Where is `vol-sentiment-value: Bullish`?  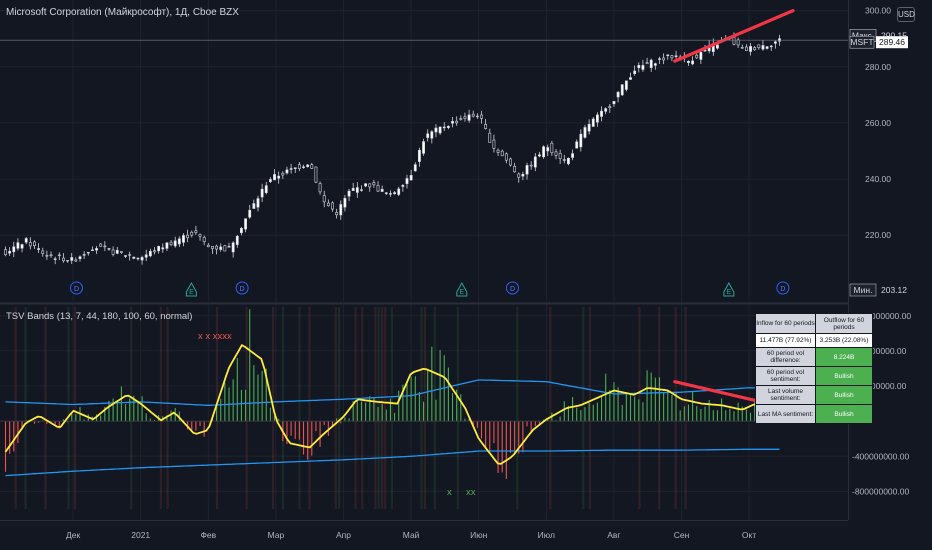 vol-sentiment-value: Bullish is located at coordinates (844, 376).